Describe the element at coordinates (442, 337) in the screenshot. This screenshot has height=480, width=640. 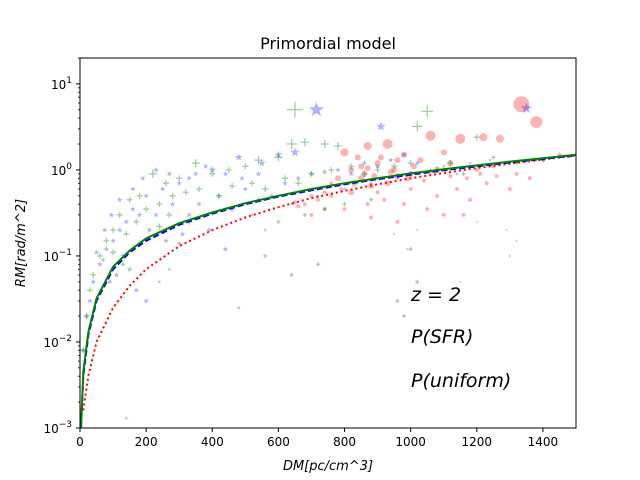
I see `annotation-psfr: P(SFR)` at that location.